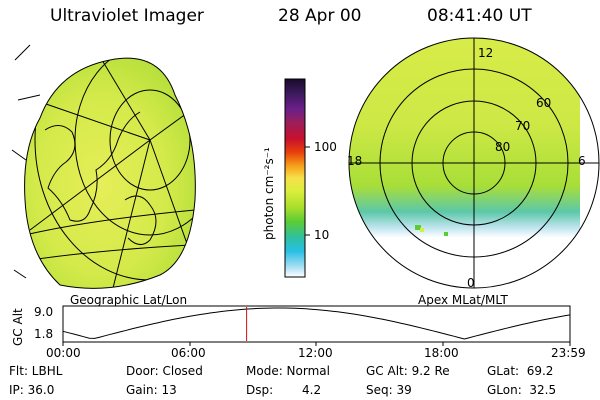 Image resolution: width=600 pixels, height=400 pixels. Describe the element at coordinates (63, 353) in the screenshot. I see `x-tick-0000: 00:00` at that location.